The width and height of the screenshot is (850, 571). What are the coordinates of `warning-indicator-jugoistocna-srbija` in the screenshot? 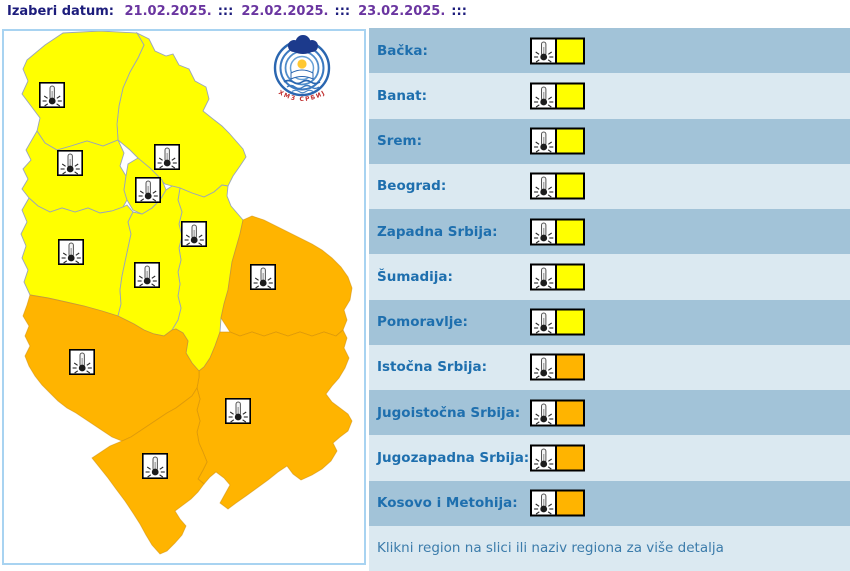 It's located at (557, 413).